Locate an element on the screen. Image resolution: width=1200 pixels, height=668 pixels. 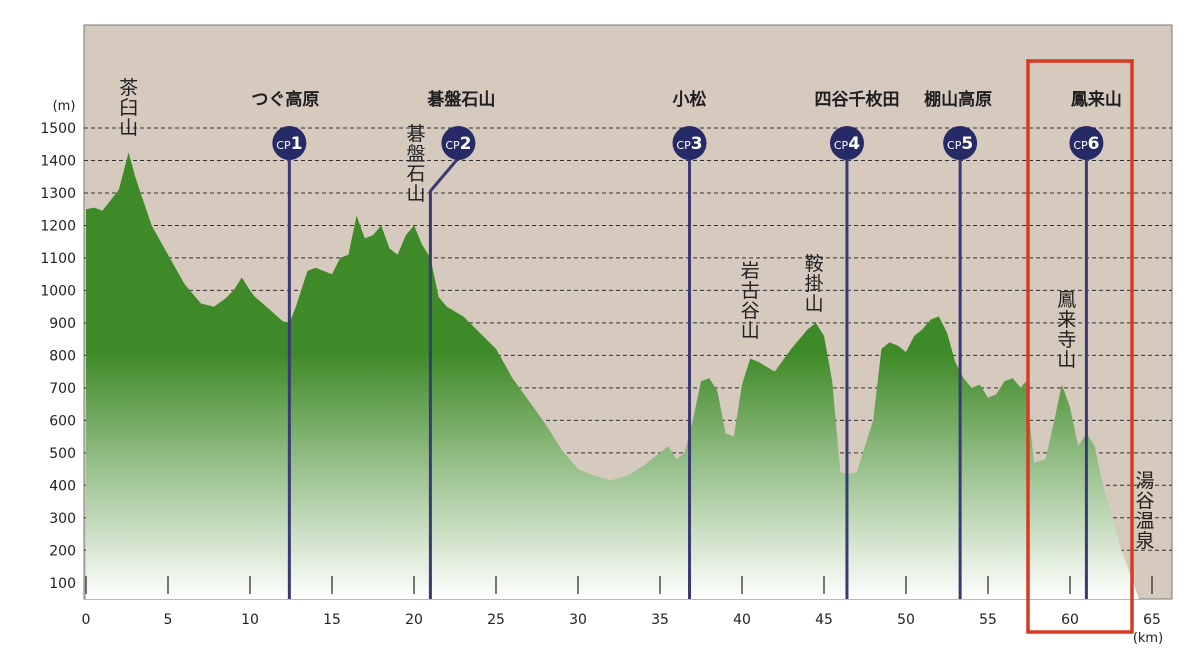
y-tick-label-300: 300 is located at coordinates (62, 519).